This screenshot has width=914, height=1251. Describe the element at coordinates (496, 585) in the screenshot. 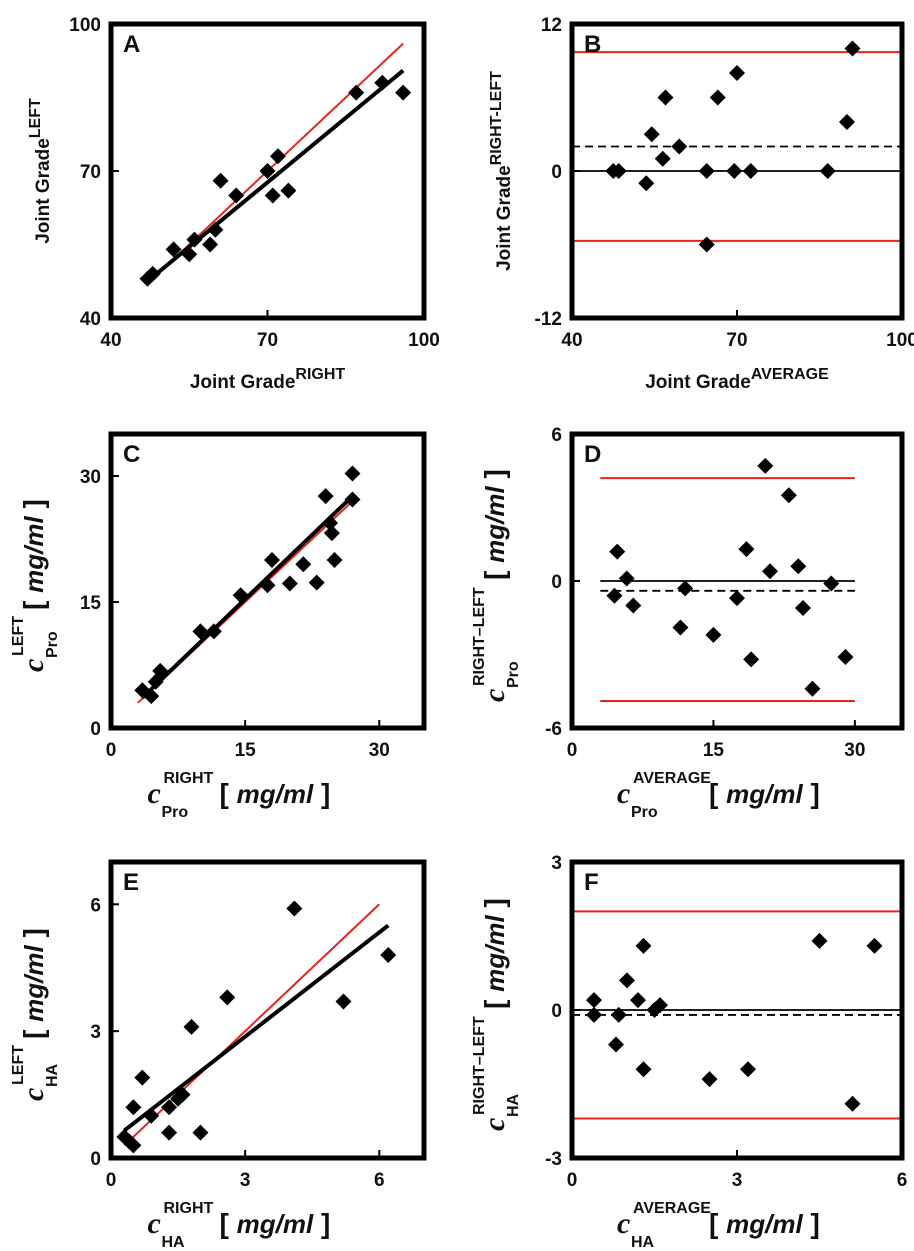

I see `y-axis-label: c RIGHT–LEFT Pro [ mg/ml ]` at that location.